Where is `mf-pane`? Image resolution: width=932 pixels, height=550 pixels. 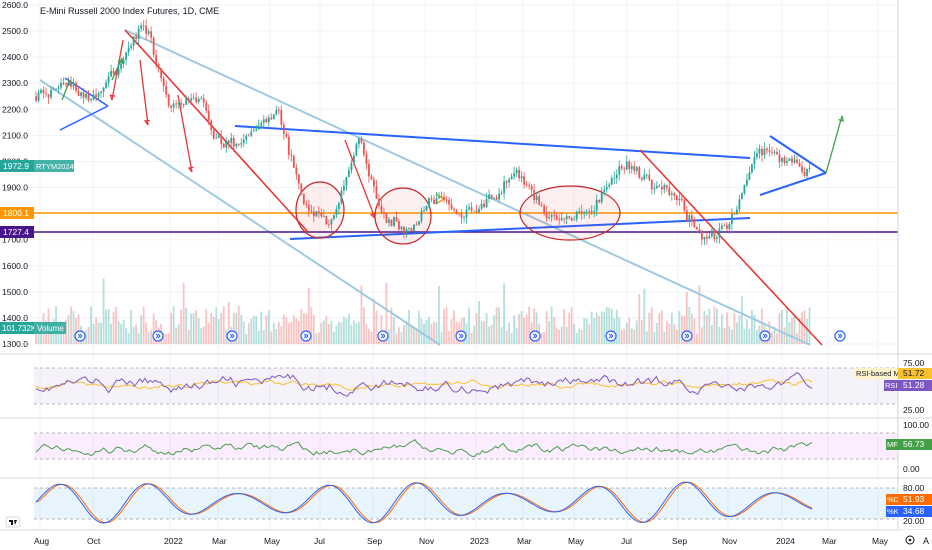
mf-pane is located at coordinates (466, 446).